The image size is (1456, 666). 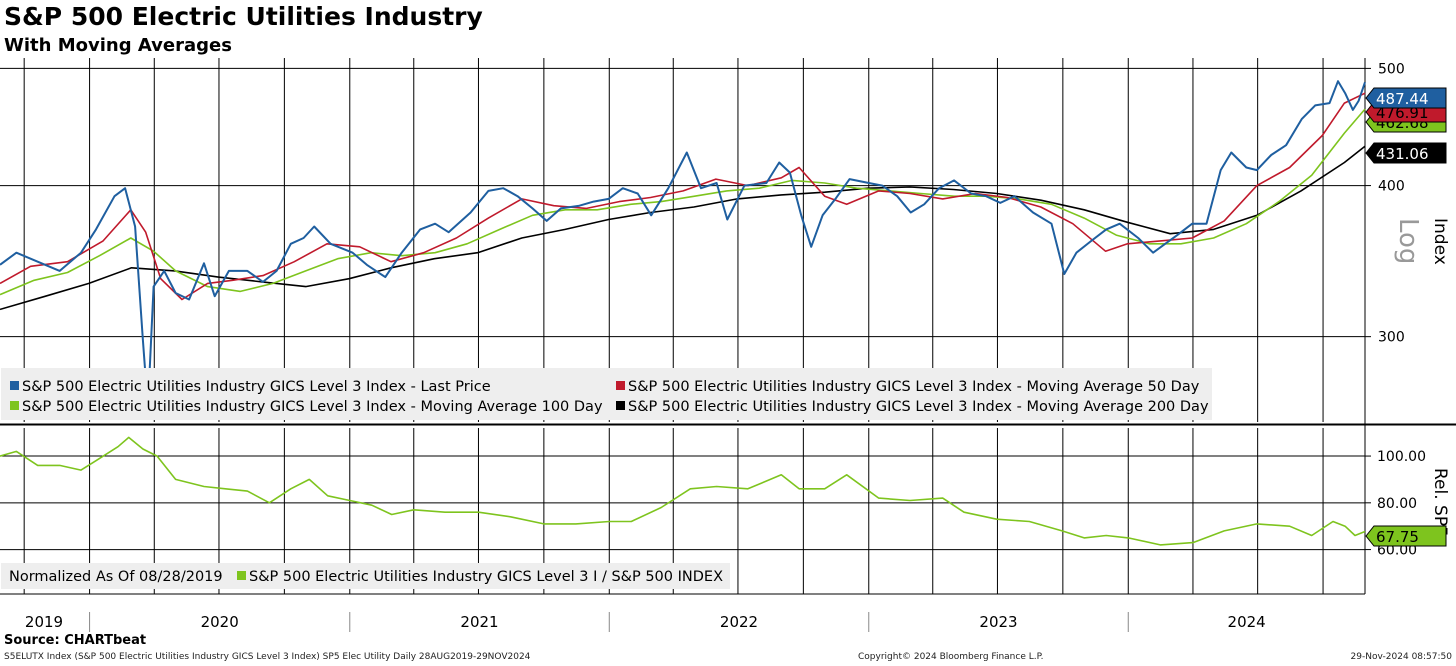 What do you see at coordinates (606, 394) in the screenshot?
I see `upper-legend-background` at bounding box center [606, 394].